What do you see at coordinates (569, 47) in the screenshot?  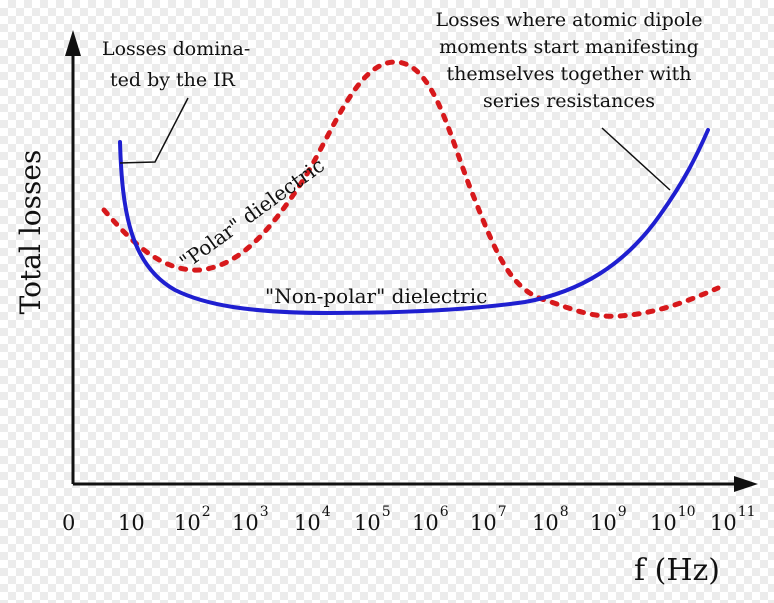 I see `dipole-annotation-line2: moments start manifesting` at bounding box center [569, 47].